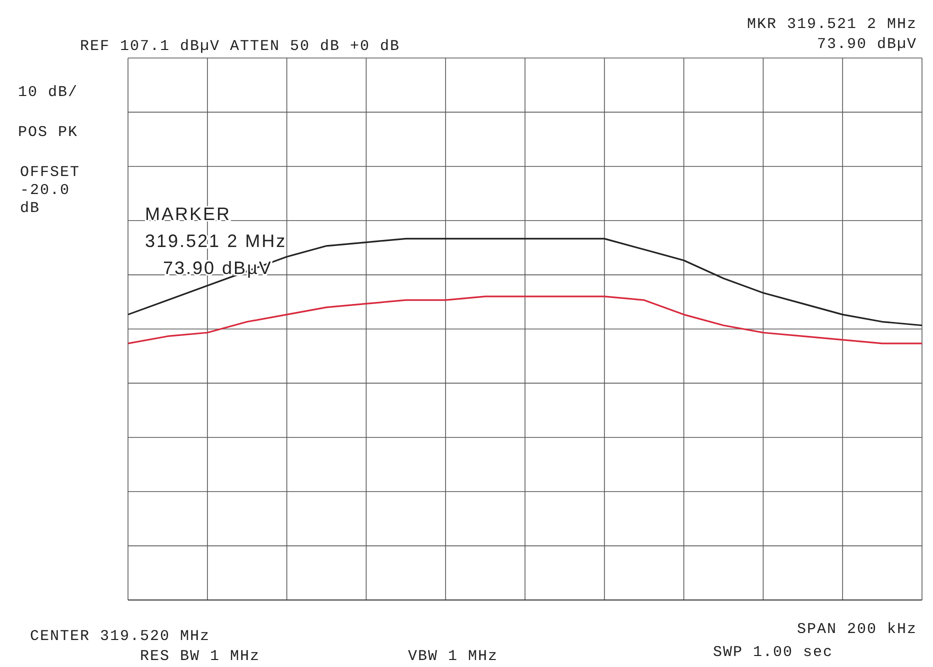  Describe the element at coordinates (866, 44) in the screenshot. I see `text: 73.90 dBµV` at that location.